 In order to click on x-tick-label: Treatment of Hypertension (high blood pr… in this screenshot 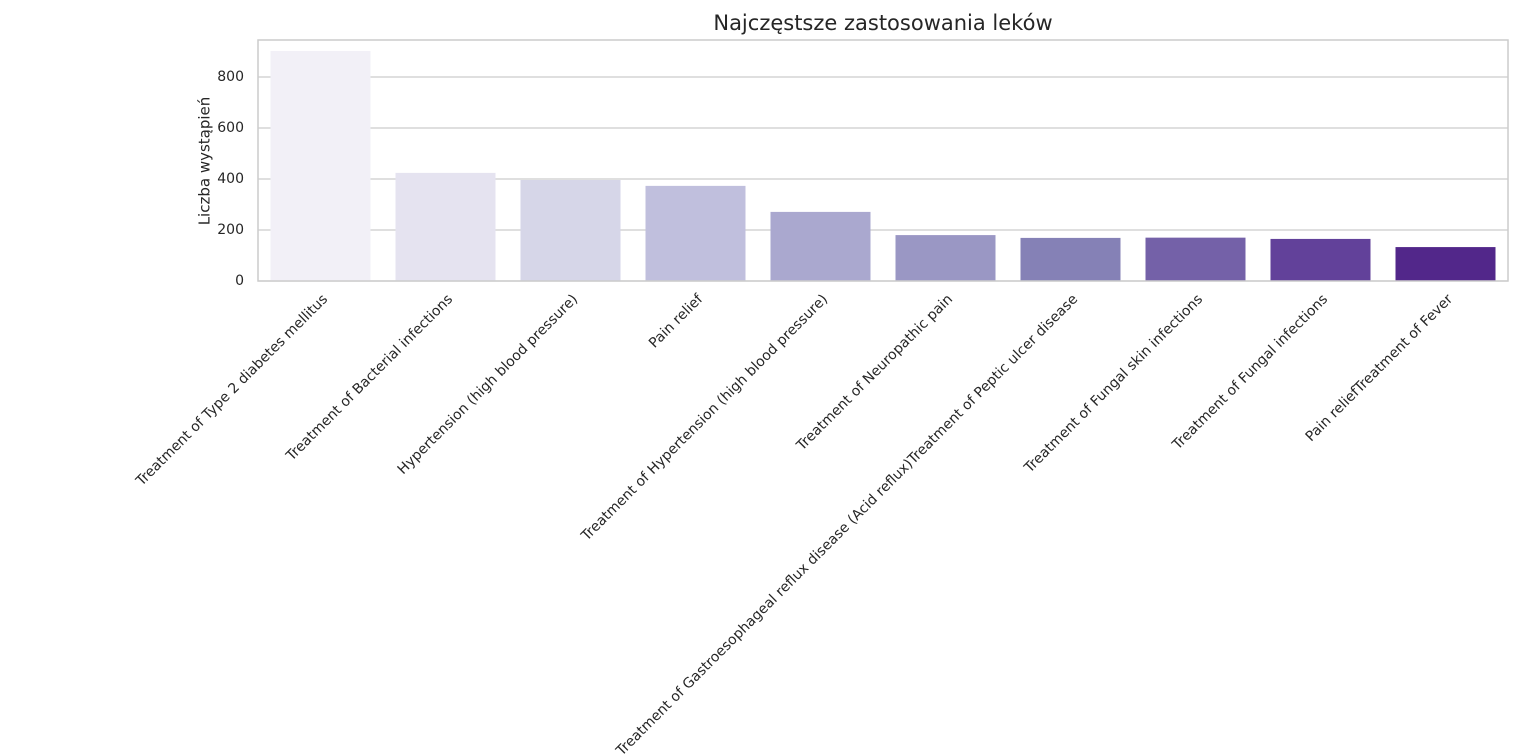, I will do `click(704, 417)`.